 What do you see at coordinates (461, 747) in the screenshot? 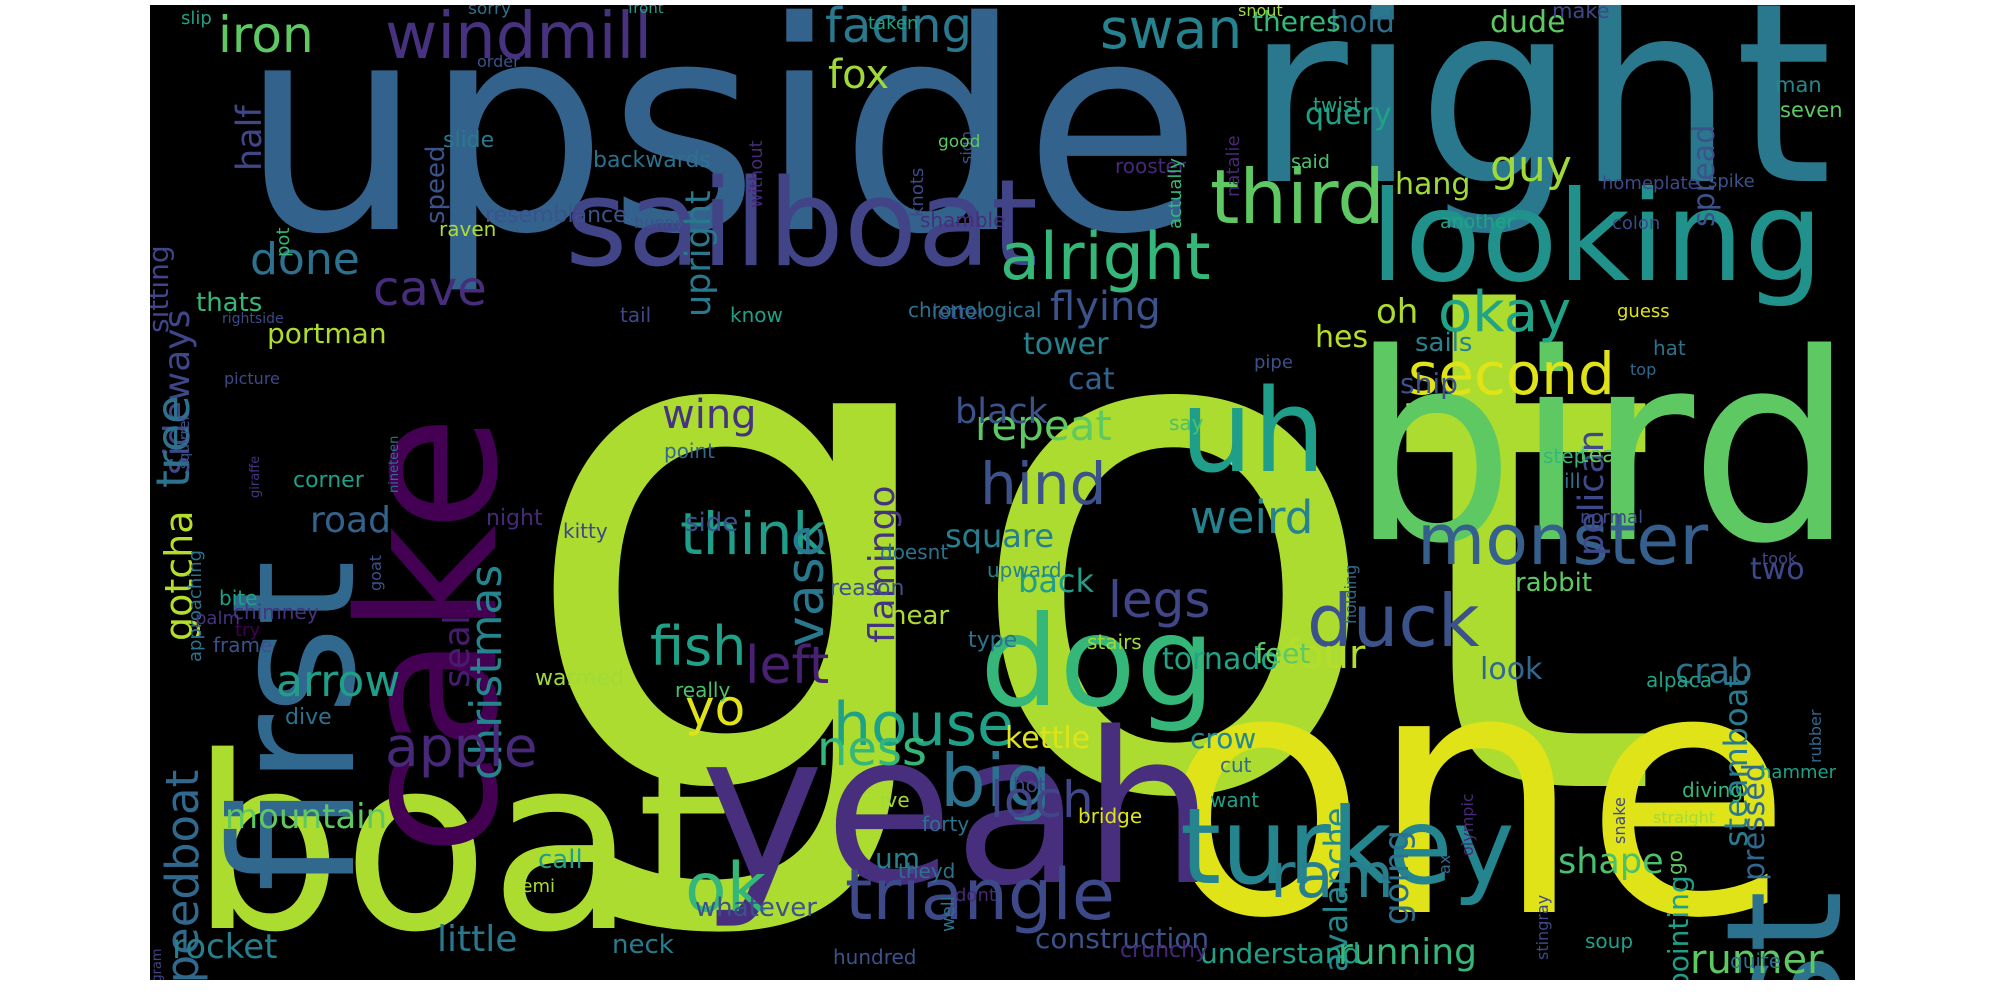
I see `cloud-word: apple` at bounding box center [461, 747].